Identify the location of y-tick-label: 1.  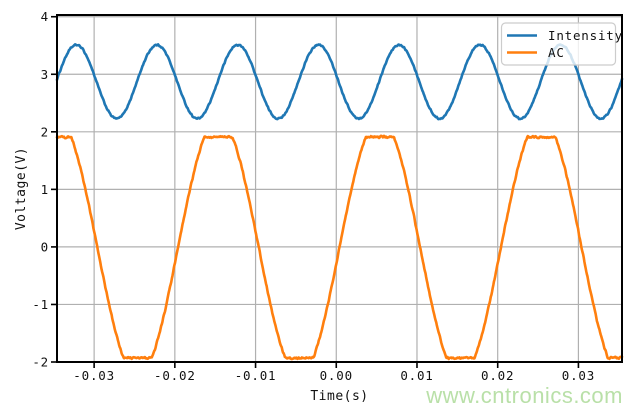
(45, 189).